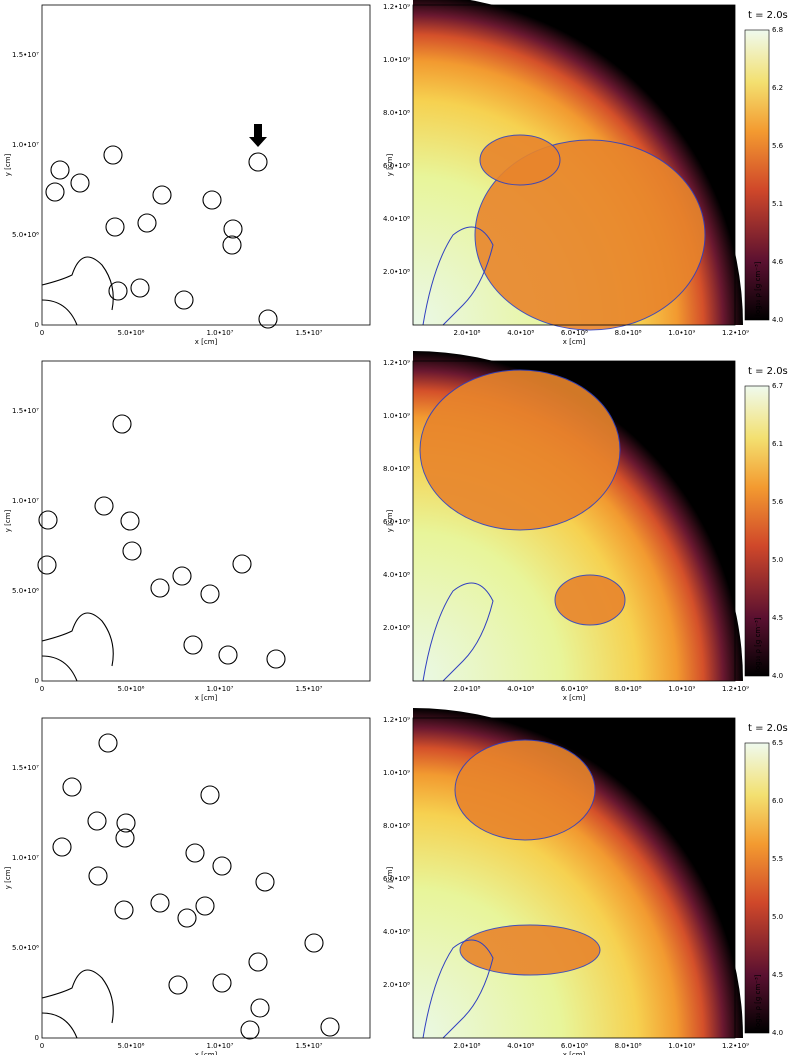 This screenshot has width=789, height=1055. Describe the element at coordinates (757, 175) in the screenshot. I see `colorbar` at that location.